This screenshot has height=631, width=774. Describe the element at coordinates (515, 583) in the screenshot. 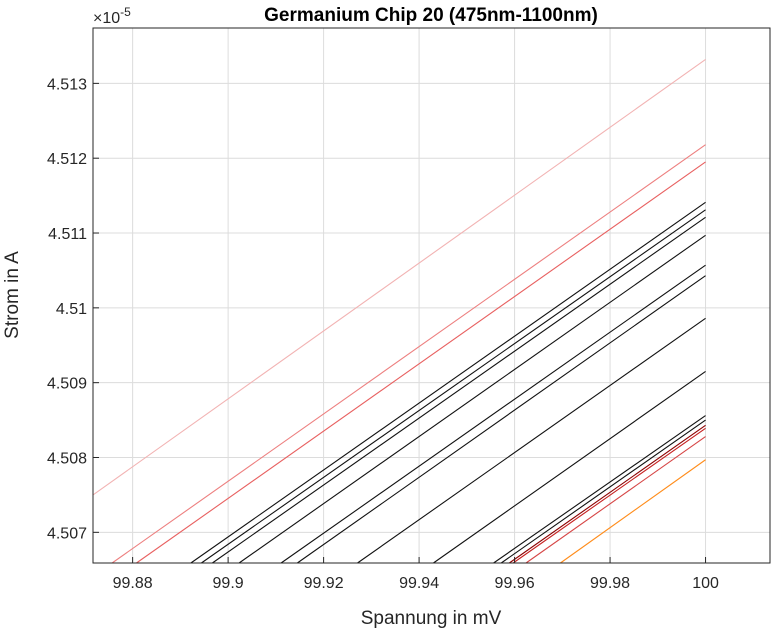

I see `x-tick-label: 99.96` at that location.